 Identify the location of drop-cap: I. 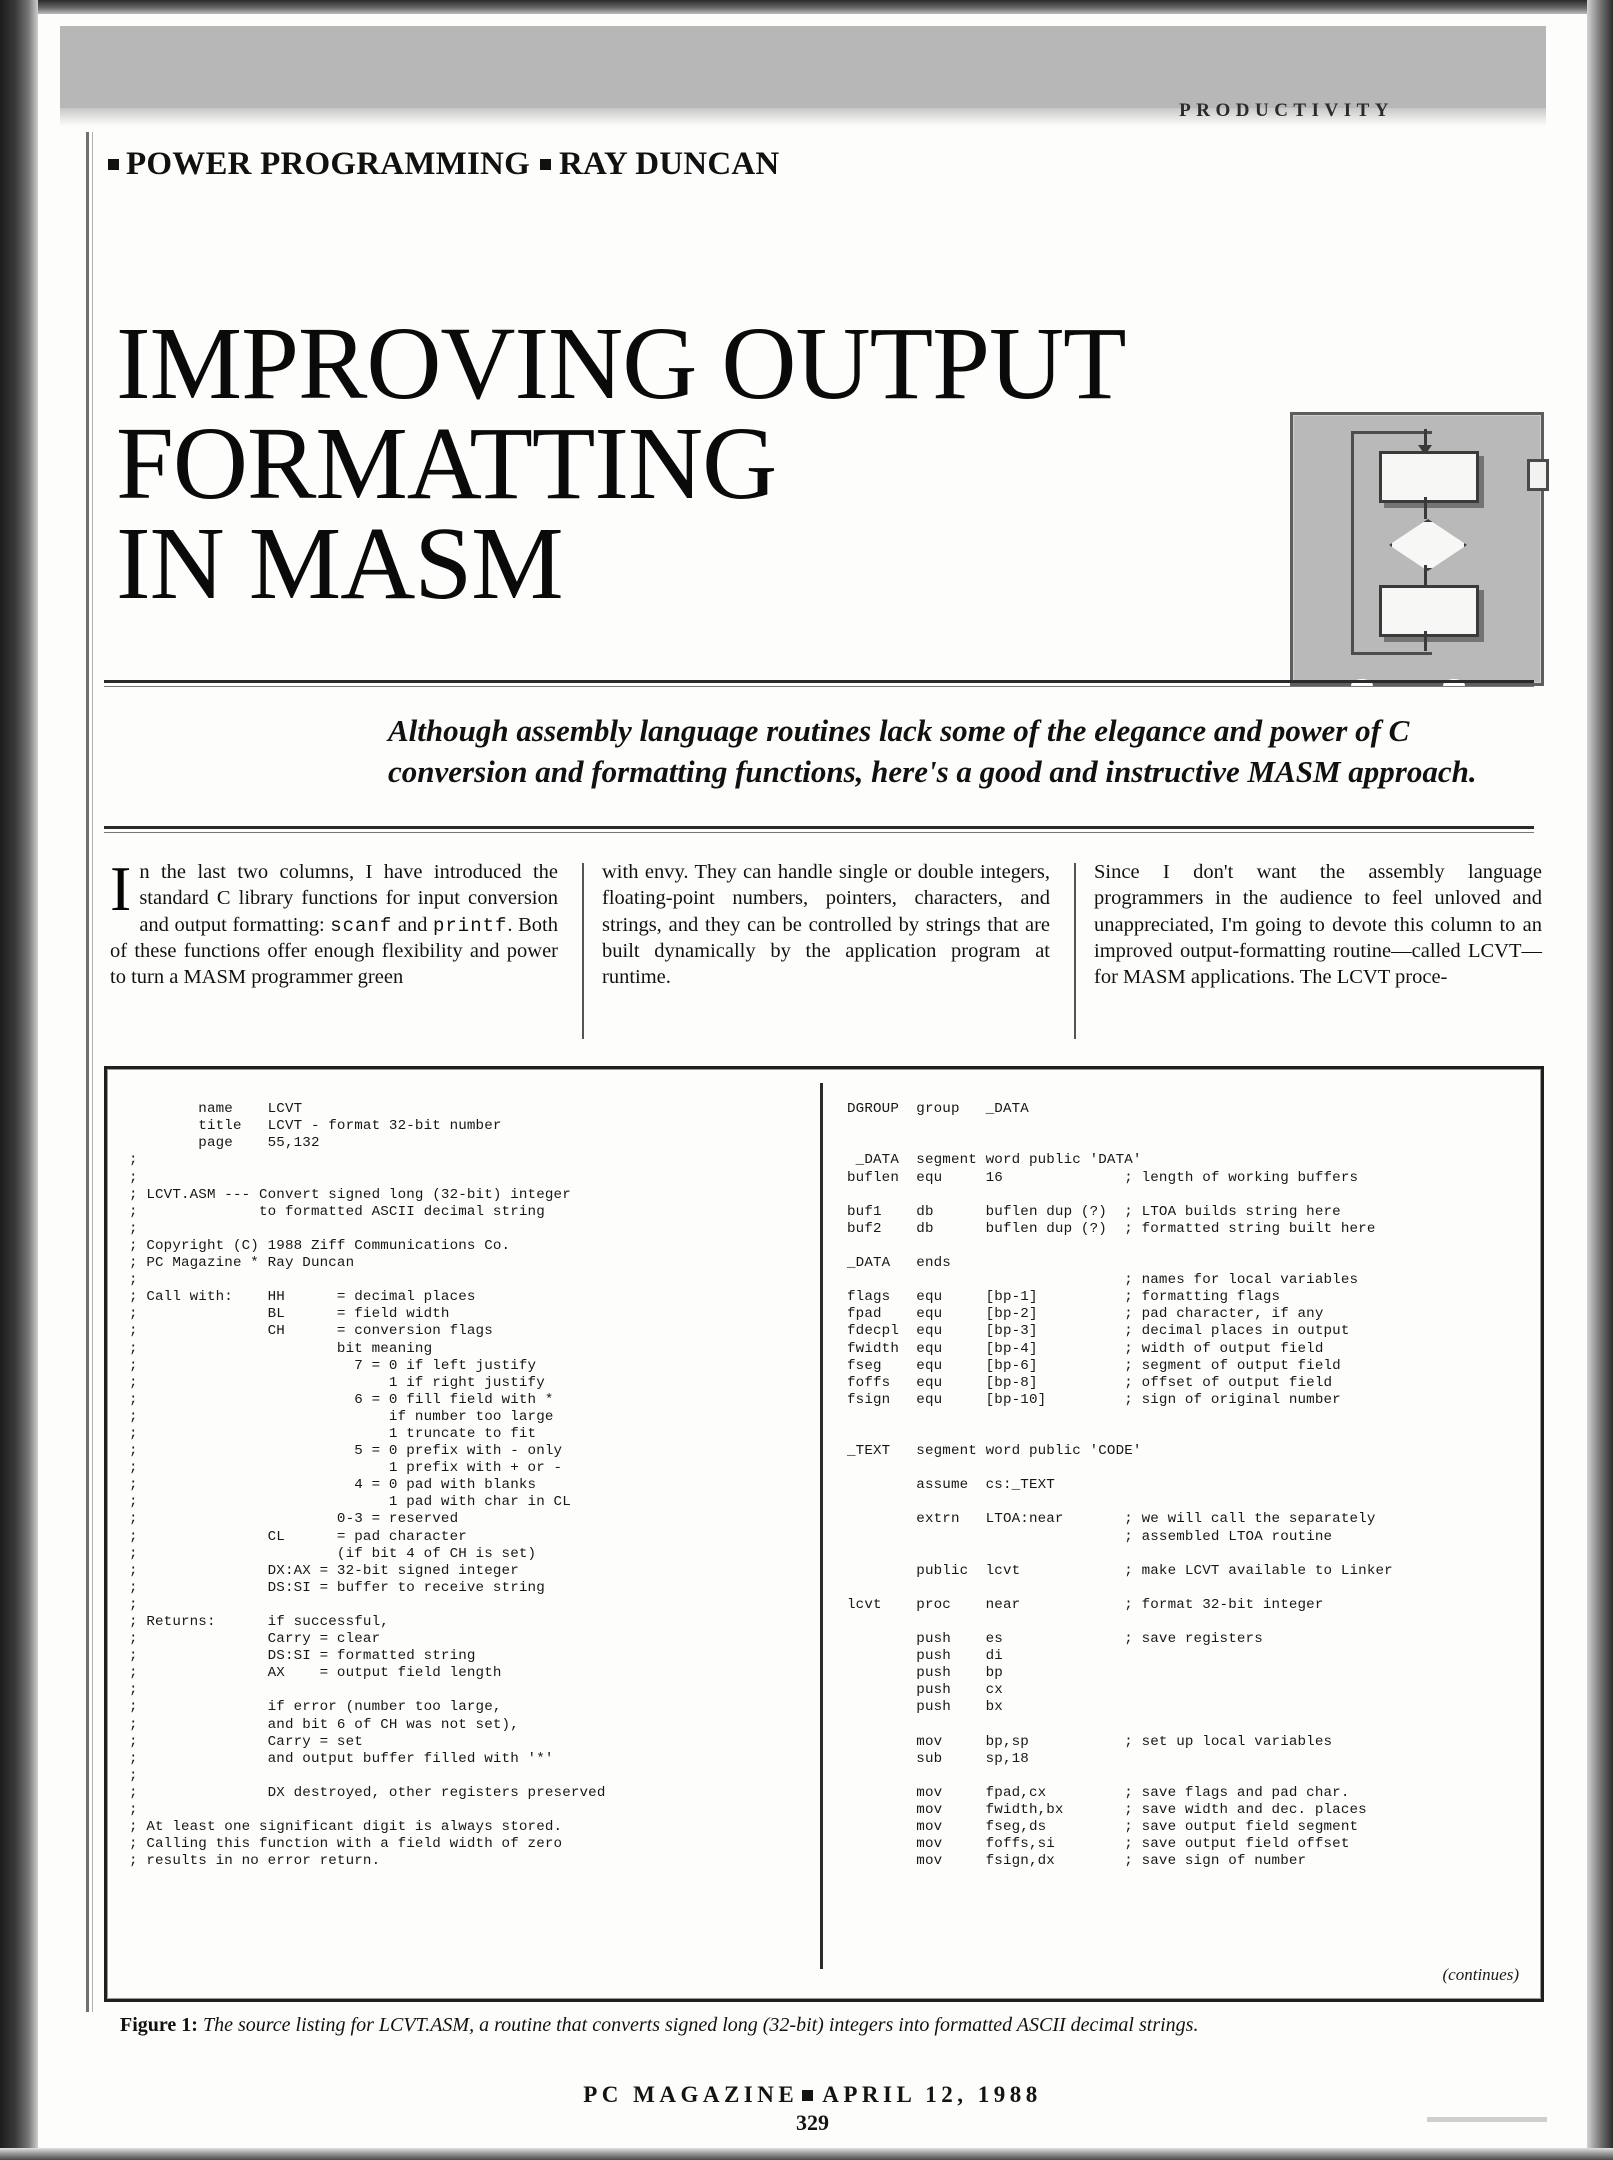
(121, 888).